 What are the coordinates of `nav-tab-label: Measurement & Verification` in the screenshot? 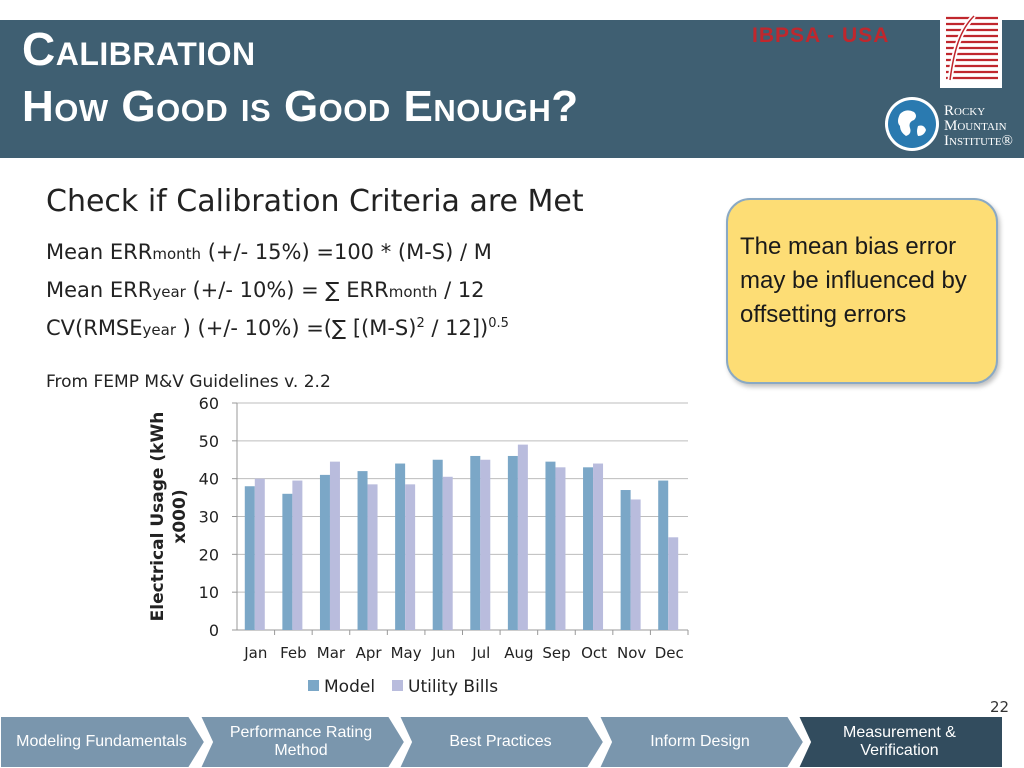 It's located at (899, 741).